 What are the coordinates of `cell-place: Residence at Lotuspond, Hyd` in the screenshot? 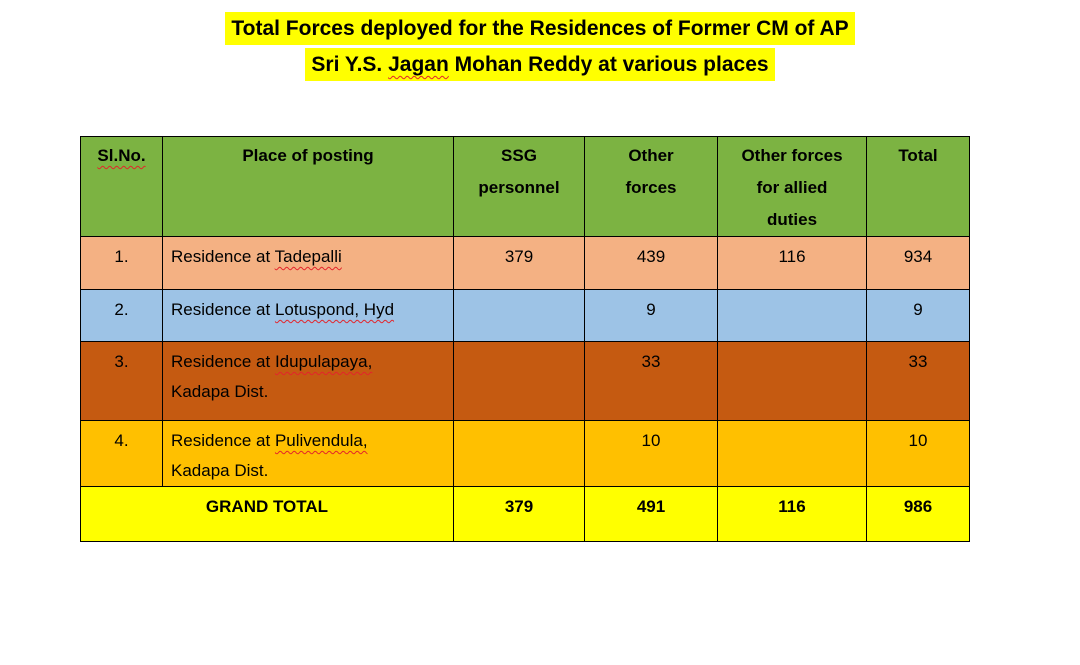 It's located at (308, 315).